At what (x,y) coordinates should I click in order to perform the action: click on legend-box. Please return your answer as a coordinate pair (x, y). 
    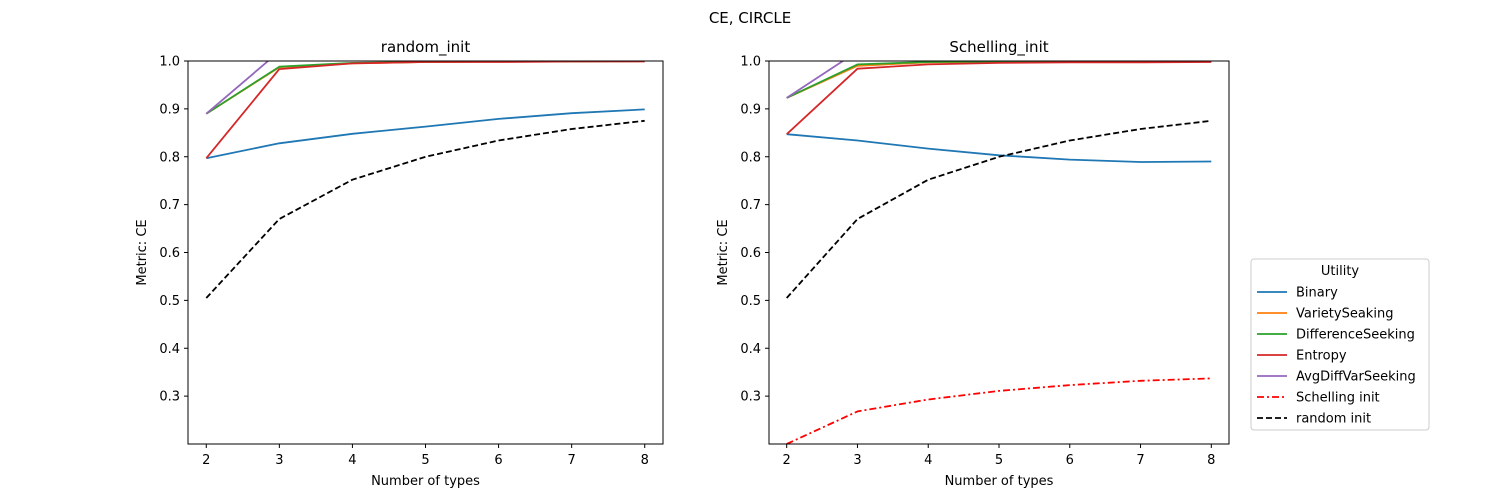
    Looking at the image, I should click on (1340, 344).